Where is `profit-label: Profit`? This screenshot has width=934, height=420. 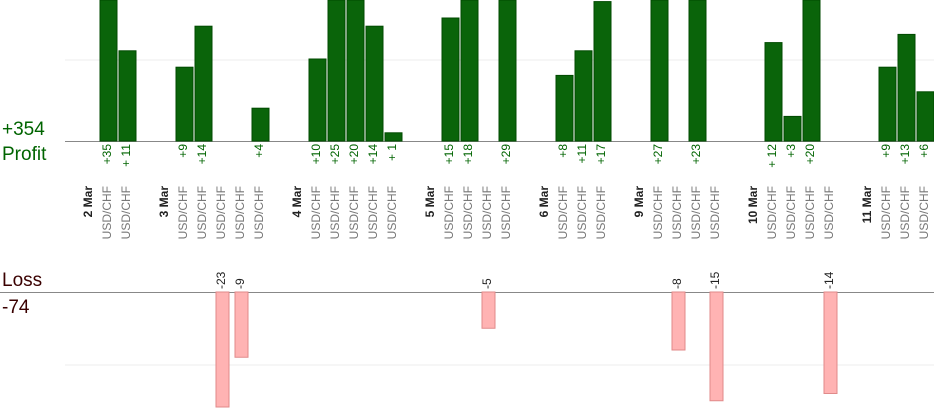 profit-label: Profit is located at coordinates (24, 154).